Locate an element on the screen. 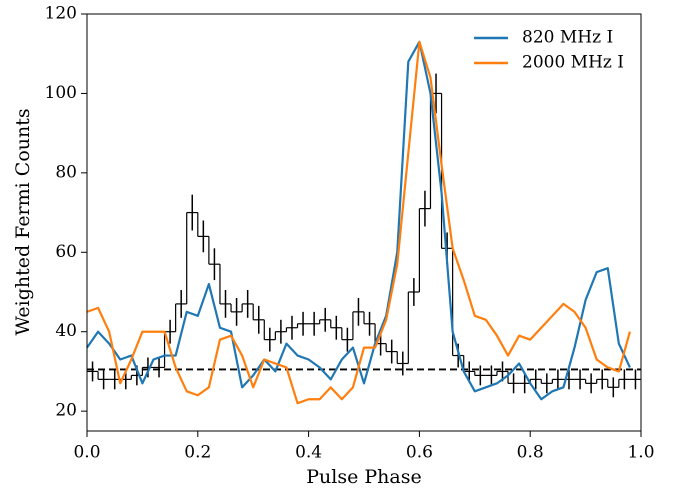 This screenshot has width=680, height=493. y-tick-label: 120 is located at coordinates (61, 14).